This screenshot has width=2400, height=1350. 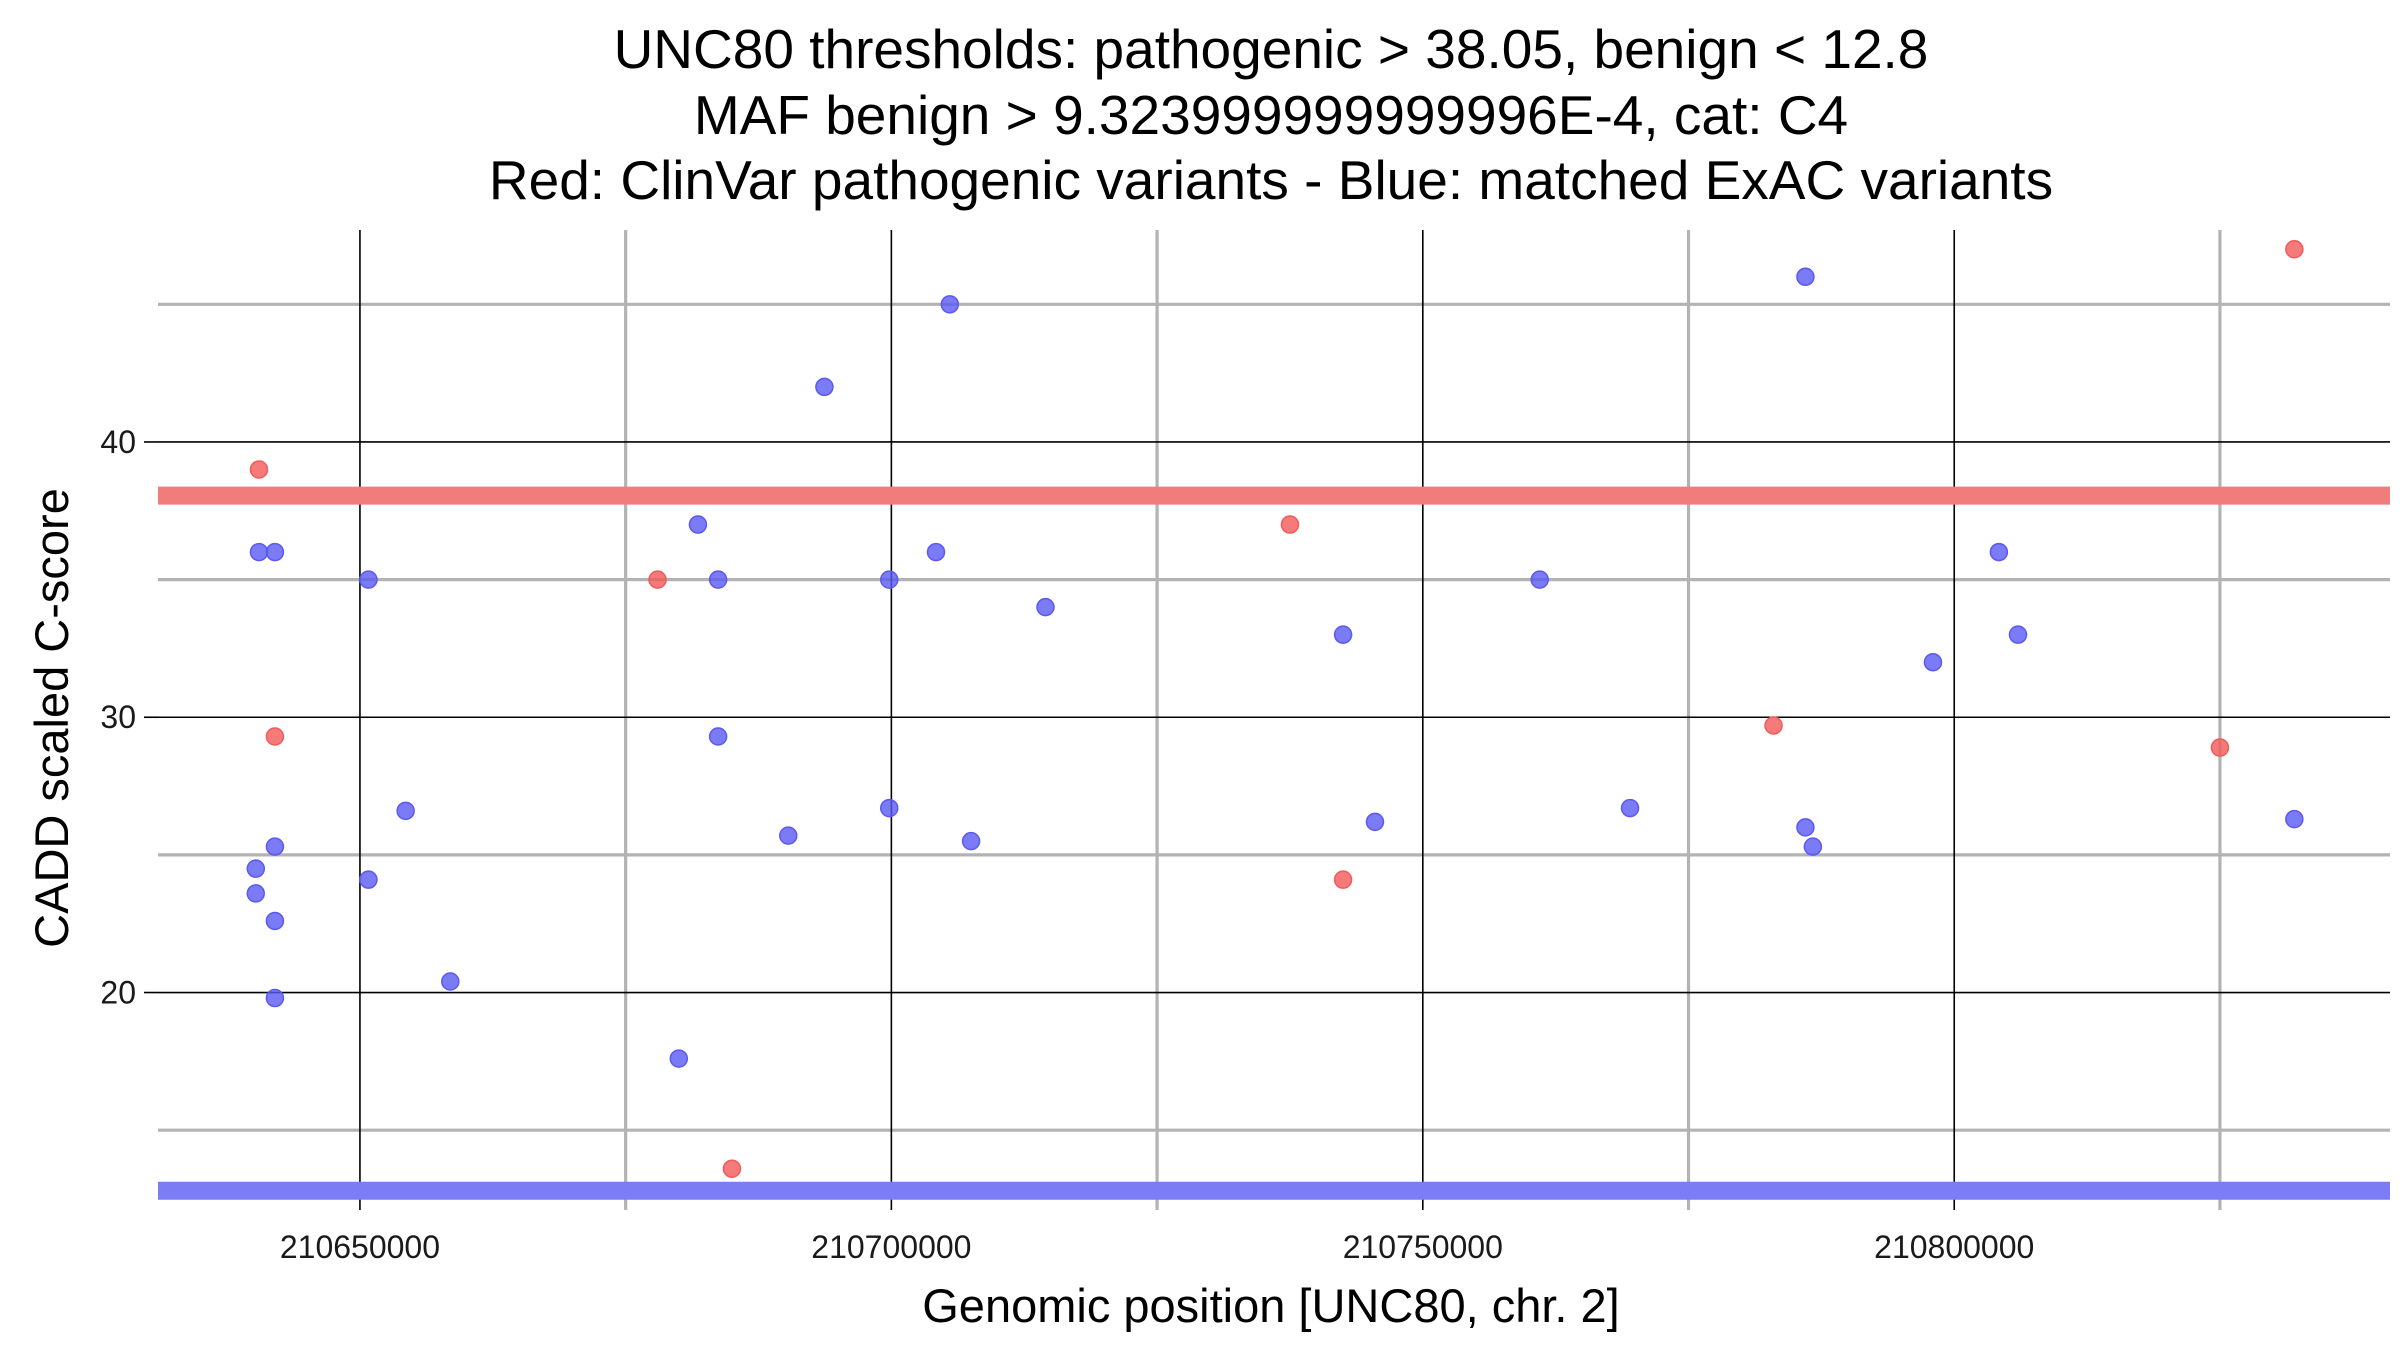 I want to click on y-tick-label-0: 20, so click(x=118, y=993).